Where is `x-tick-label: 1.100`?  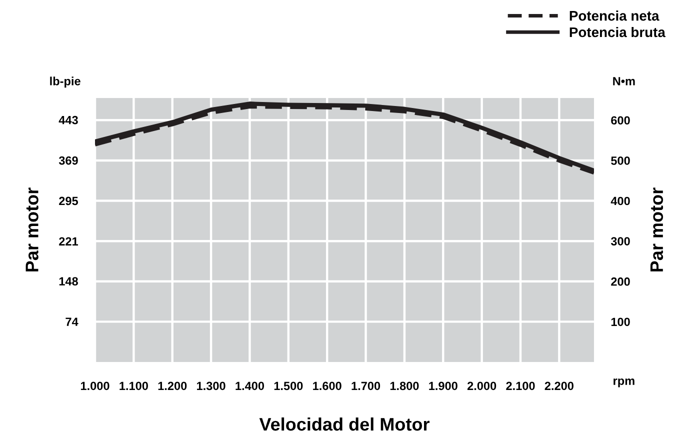 x-tick-label: 1.100 is located at coordinates (134, 386).